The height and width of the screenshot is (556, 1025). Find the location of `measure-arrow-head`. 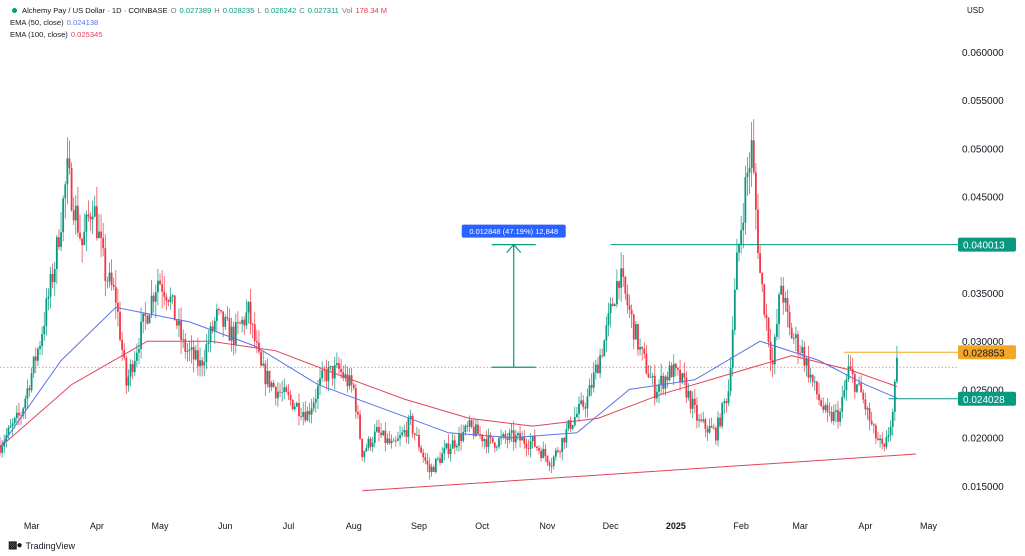

measure-arrow-head is located at coordinates (514, 248).